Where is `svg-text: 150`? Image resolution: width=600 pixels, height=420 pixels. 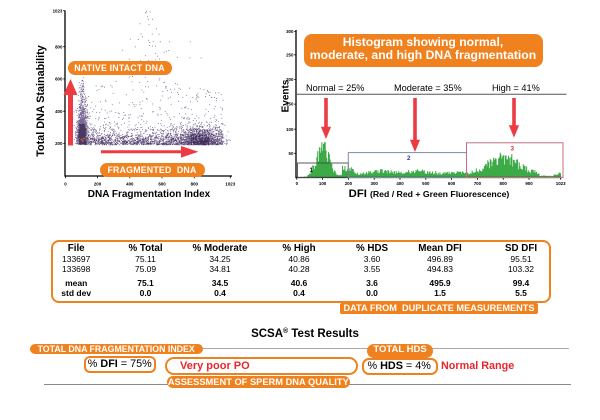 svg-text: 150 is located at coordinates (290, 104).